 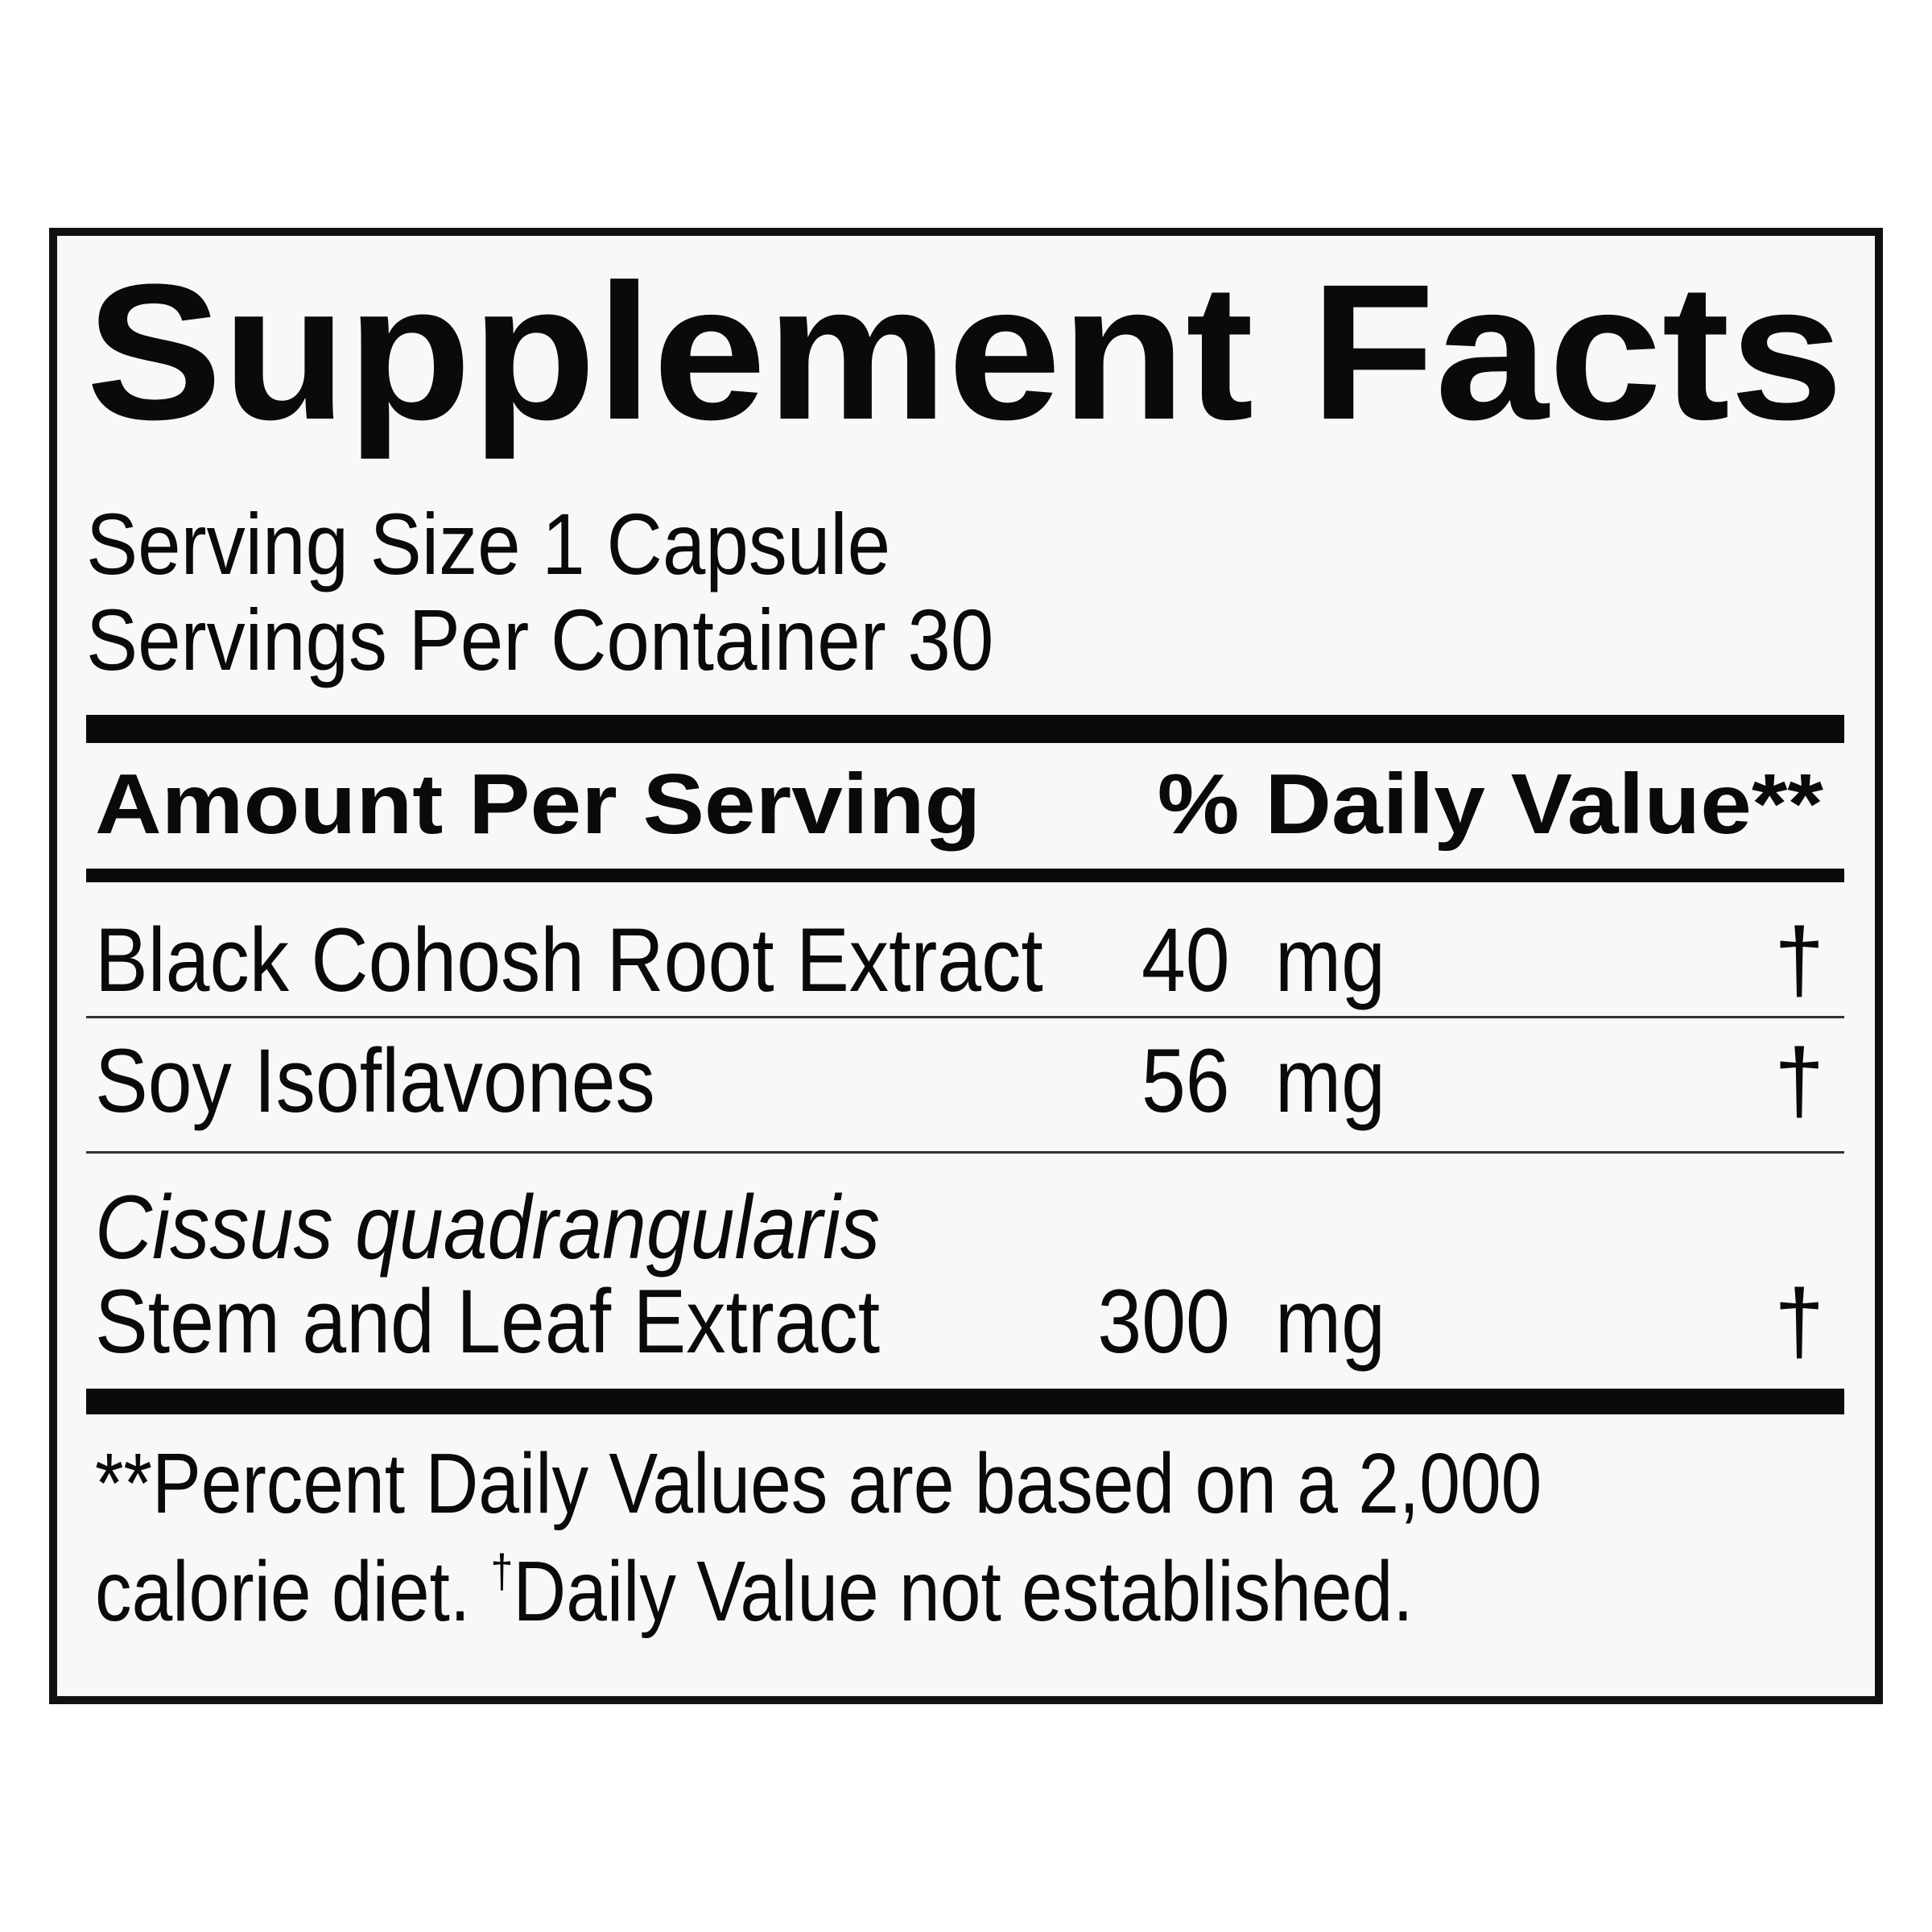 What do you see at coordinates (1163, 1321) in the screenshot?
I see `ingredient-amount: 300` at bounding box center [1163, 1321].